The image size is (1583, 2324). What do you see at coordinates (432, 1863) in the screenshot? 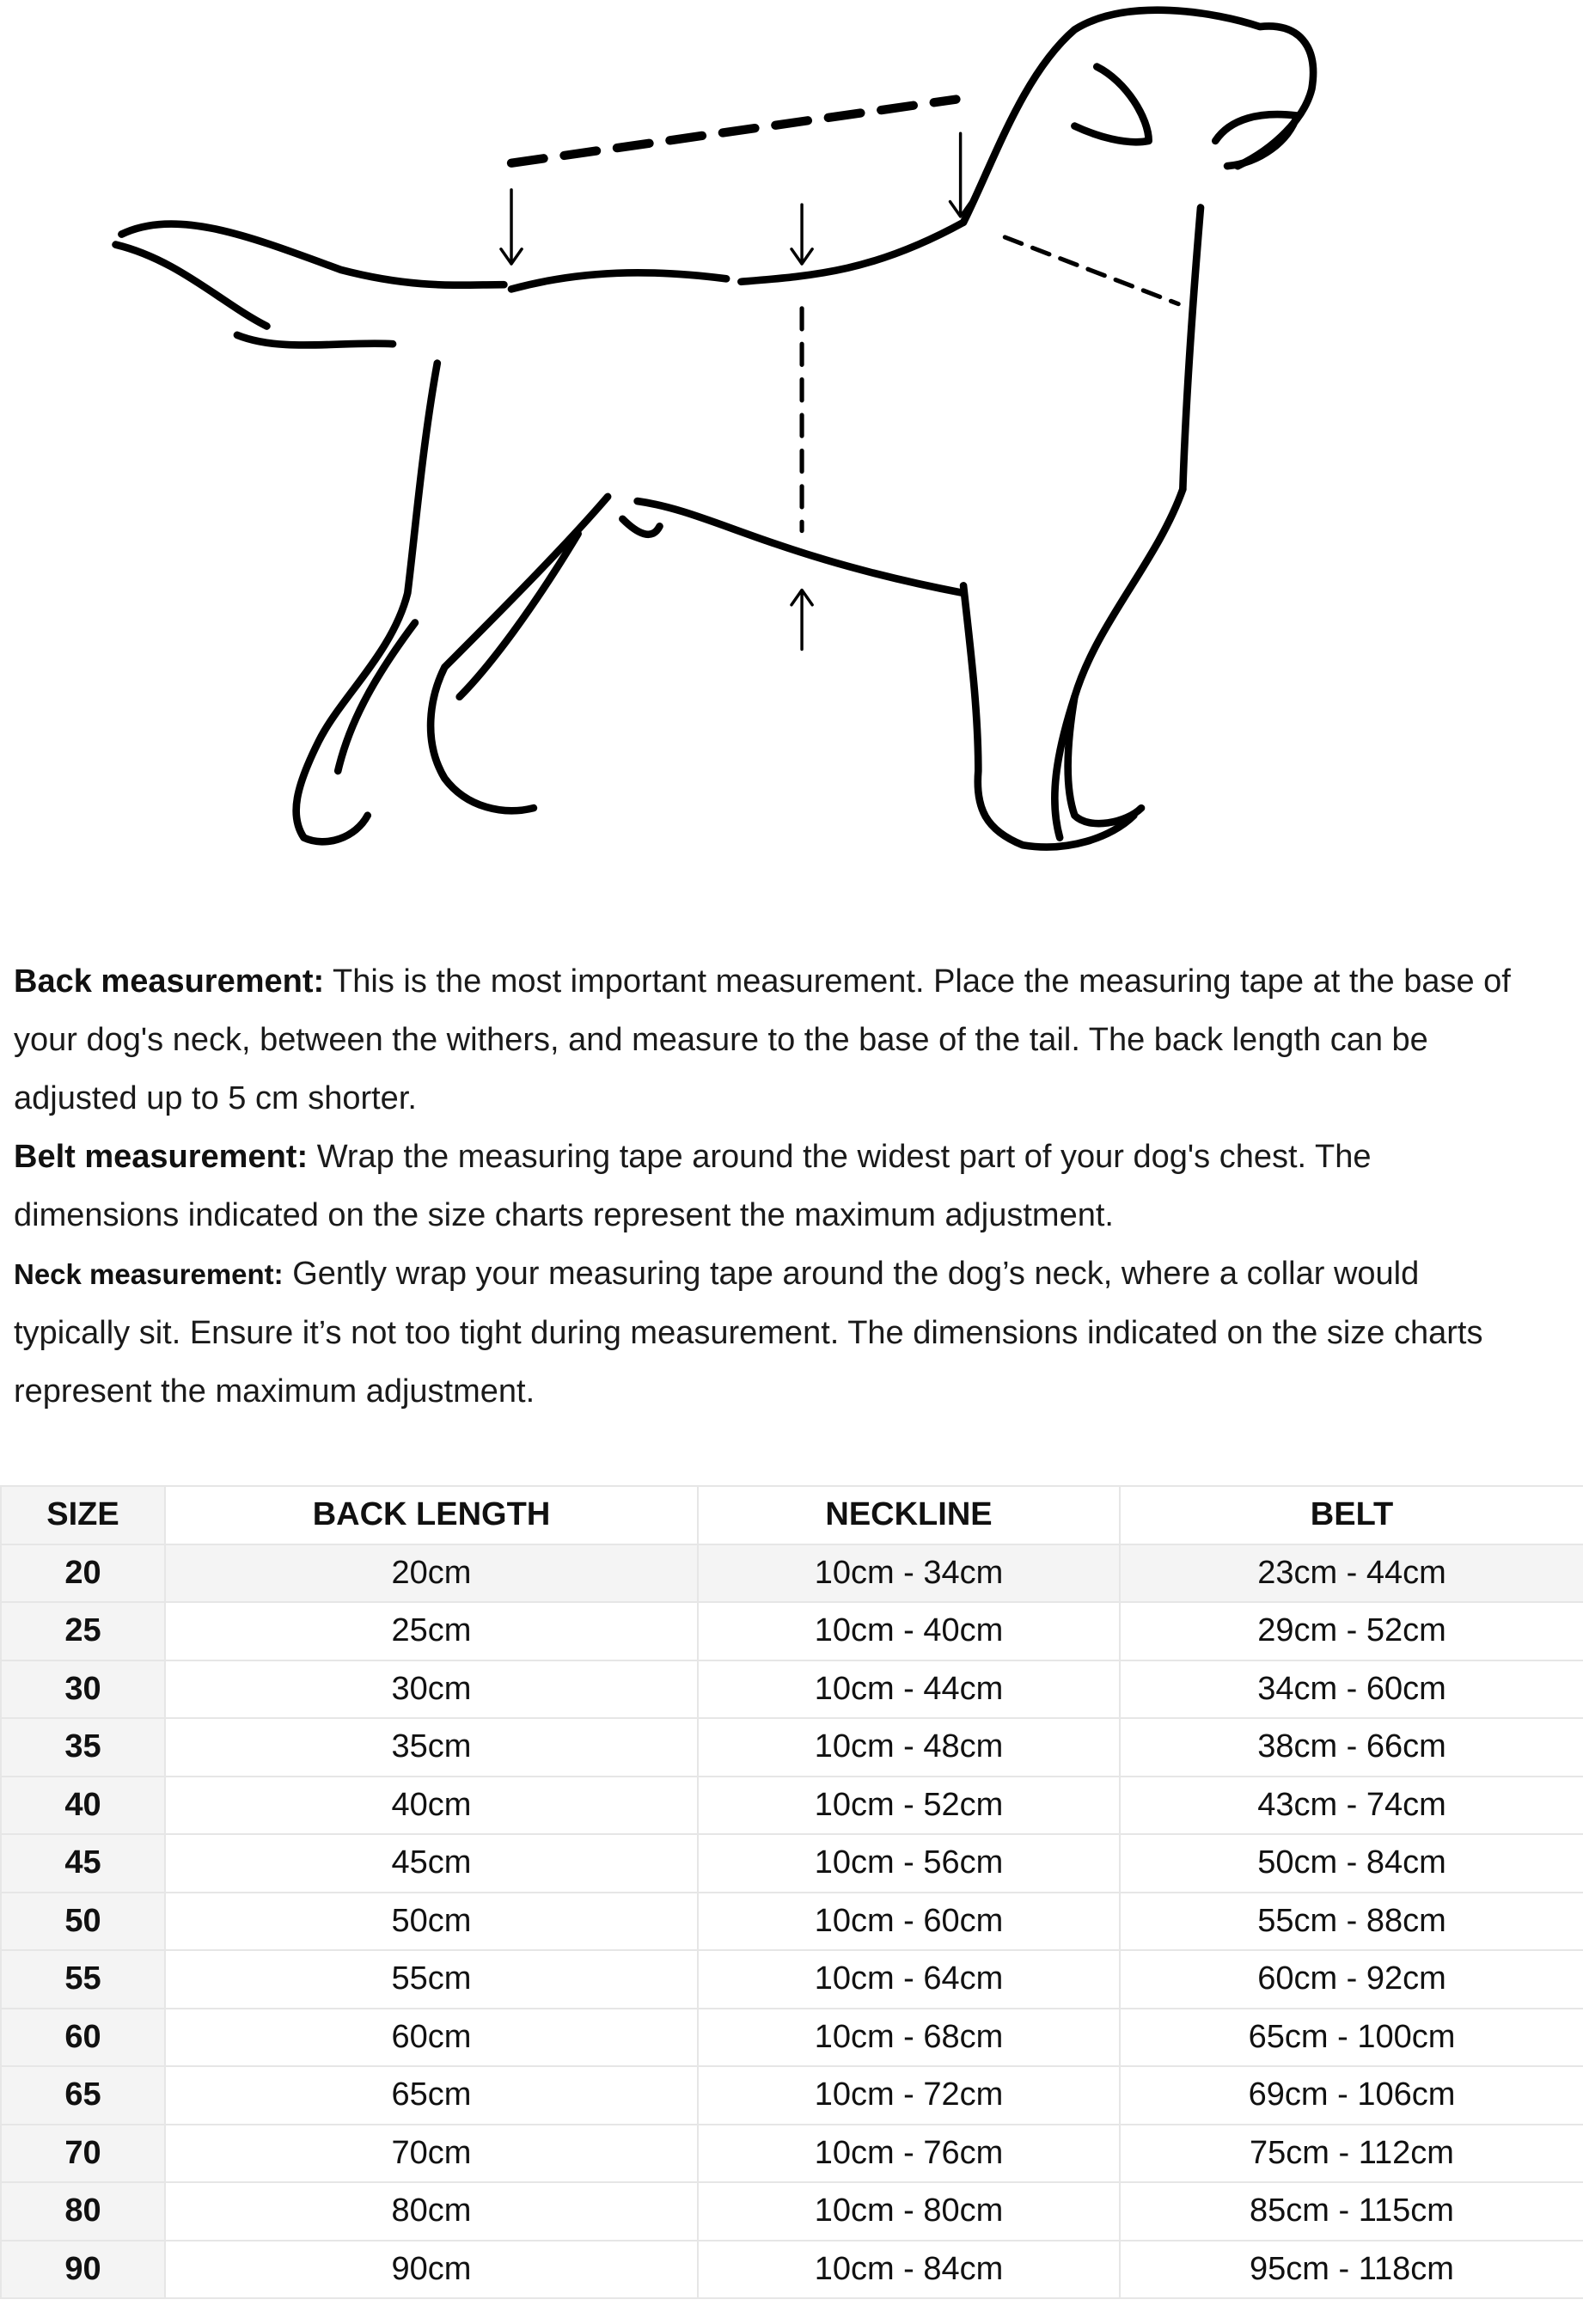
I see `cell-back-length: 45cm` at bounding box center [432, 1863].